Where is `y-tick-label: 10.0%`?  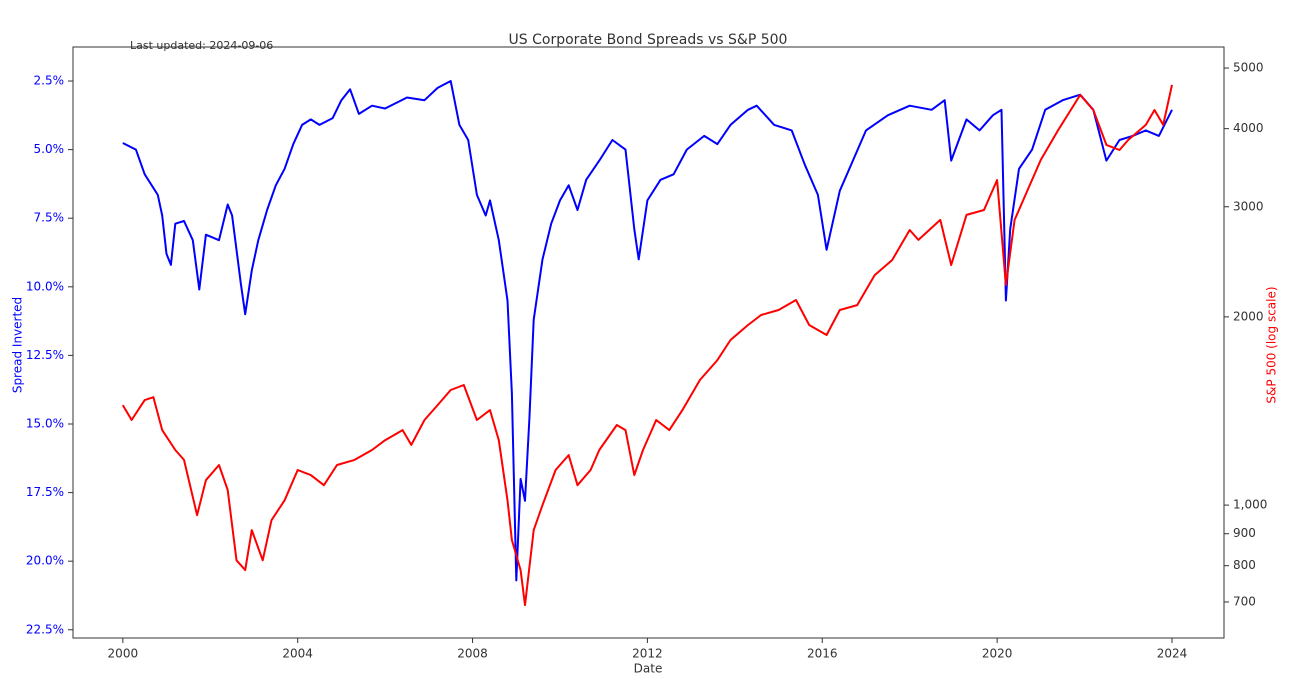
y-tick-label: 10.0% is located at coordinates (45, 286).